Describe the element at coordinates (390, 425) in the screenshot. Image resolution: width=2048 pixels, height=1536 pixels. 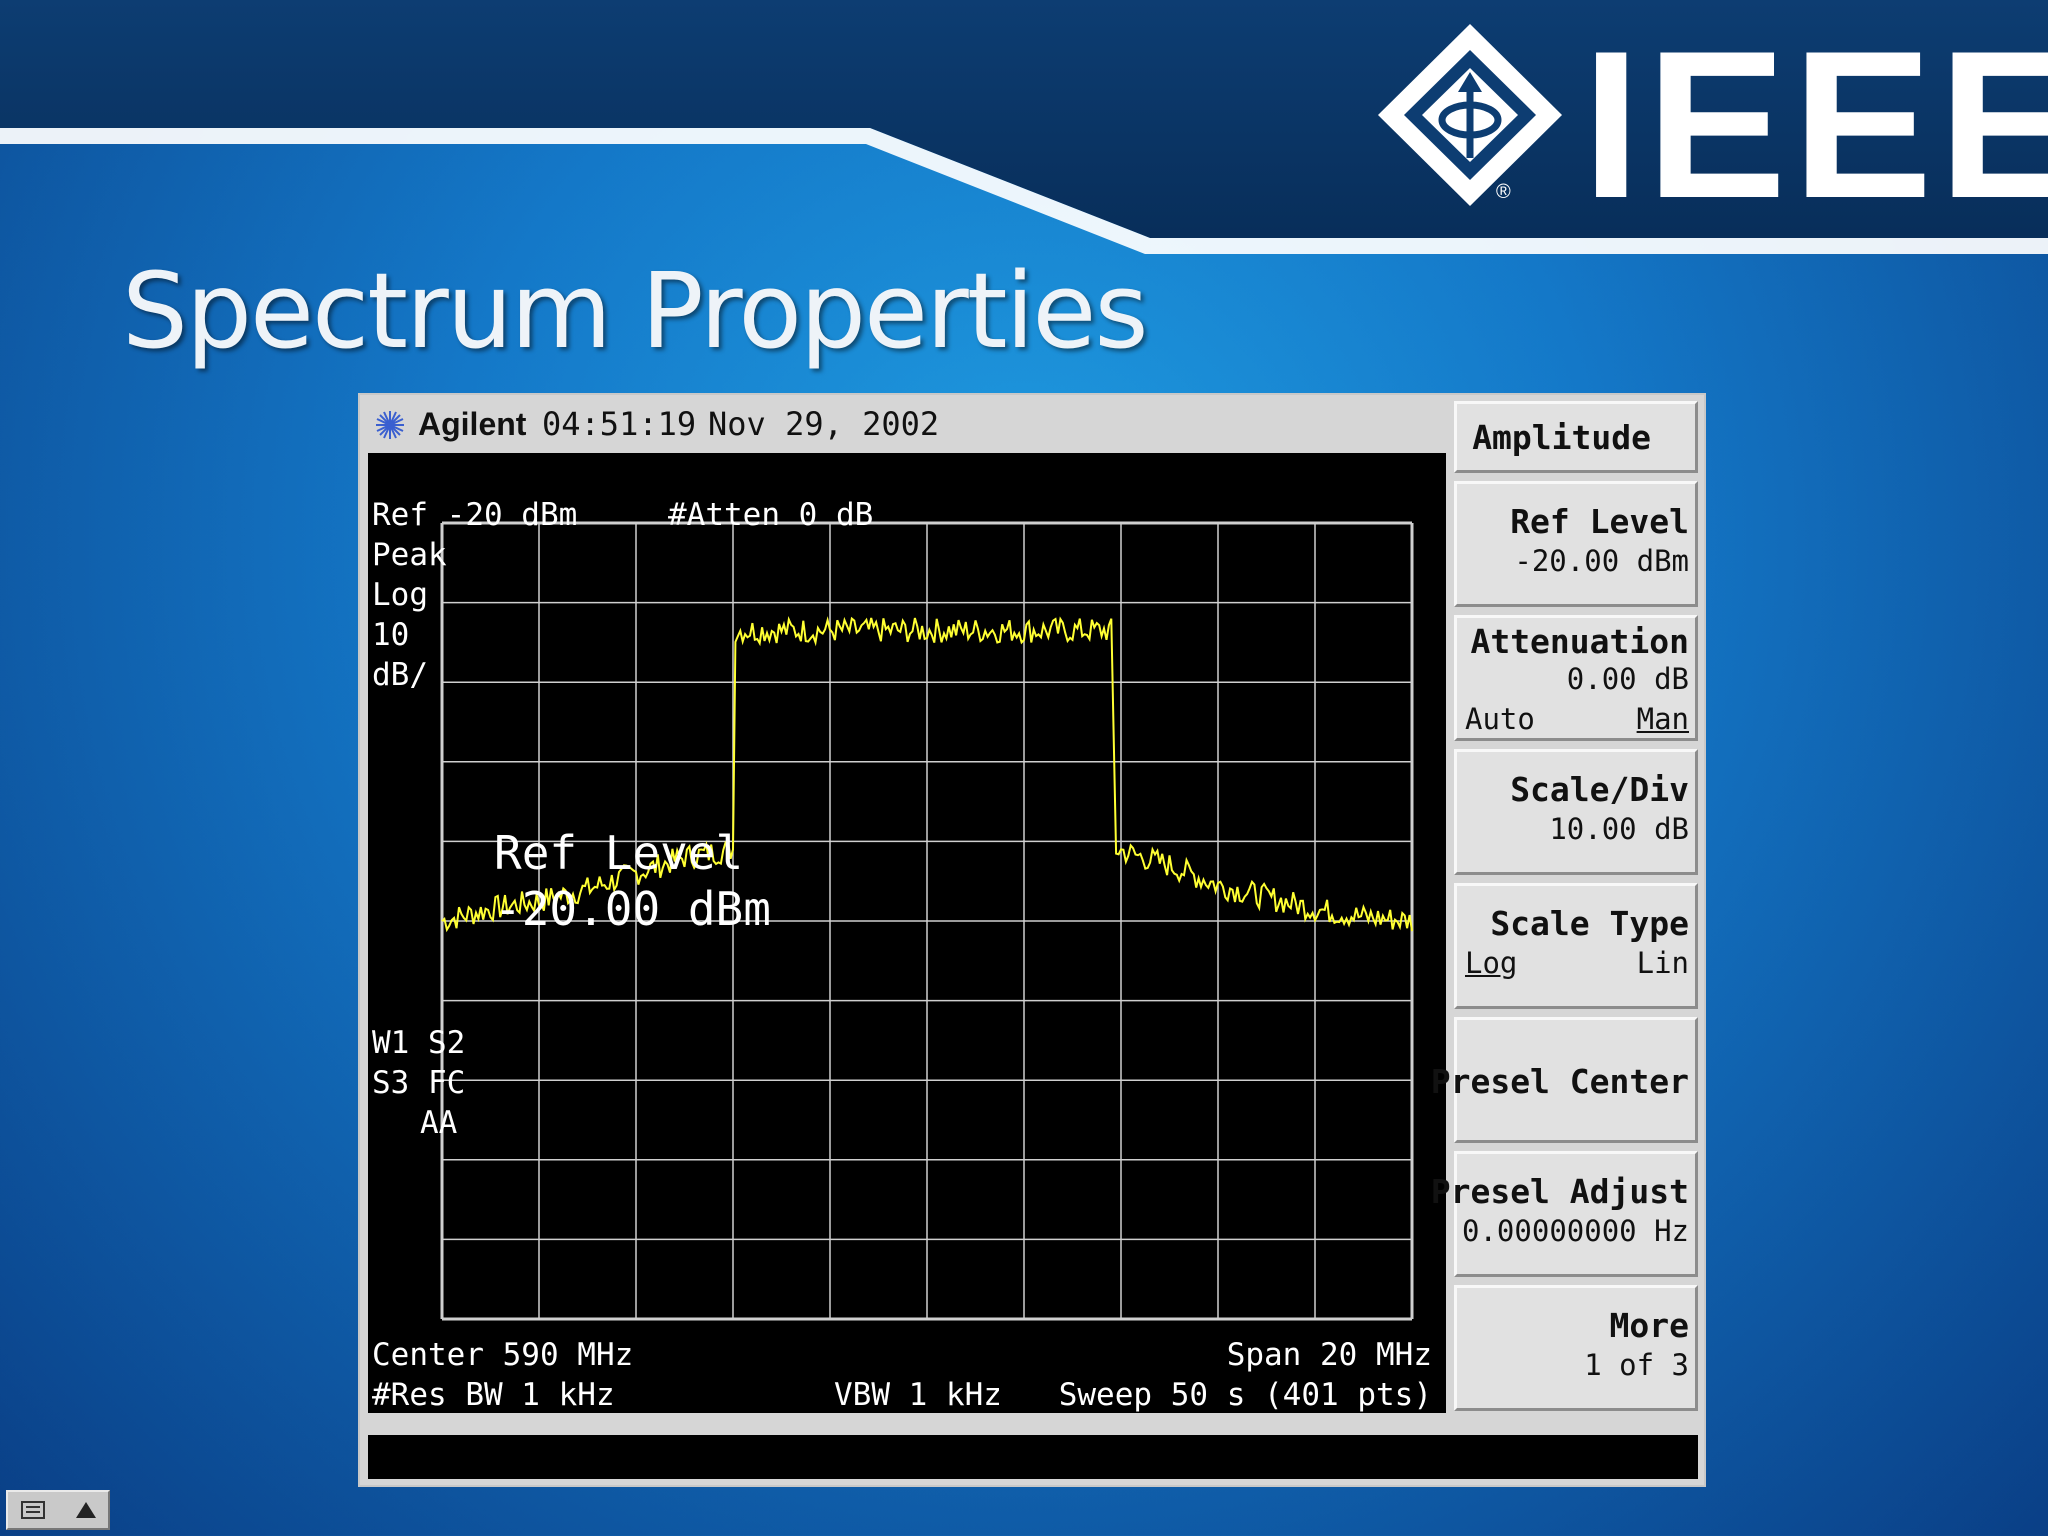
I see `agilent-spark-icon` at that location.